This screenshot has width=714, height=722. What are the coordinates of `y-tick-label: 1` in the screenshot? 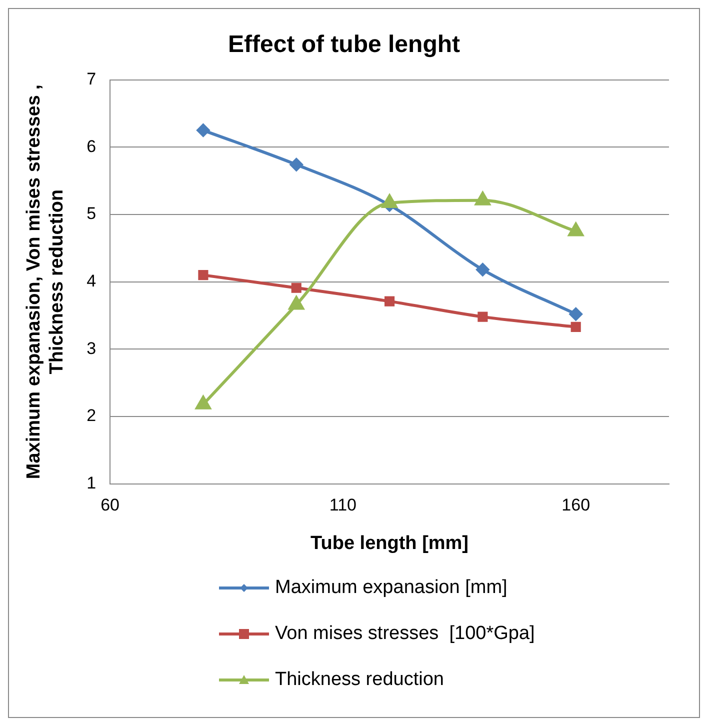 It's located at (91, 482).